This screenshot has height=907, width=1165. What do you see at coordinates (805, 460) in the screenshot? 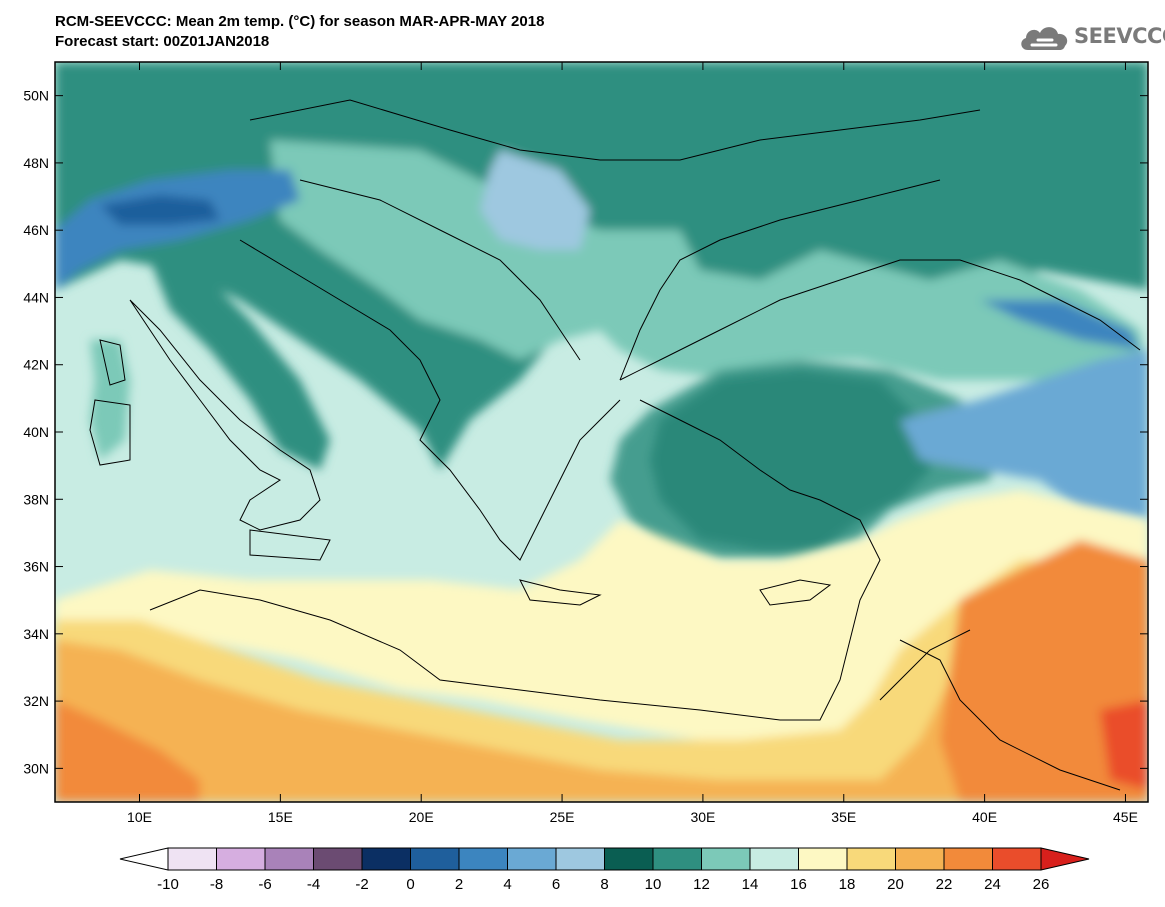
I see `field-10-12-anatolia` at bounding box center [805, 460].